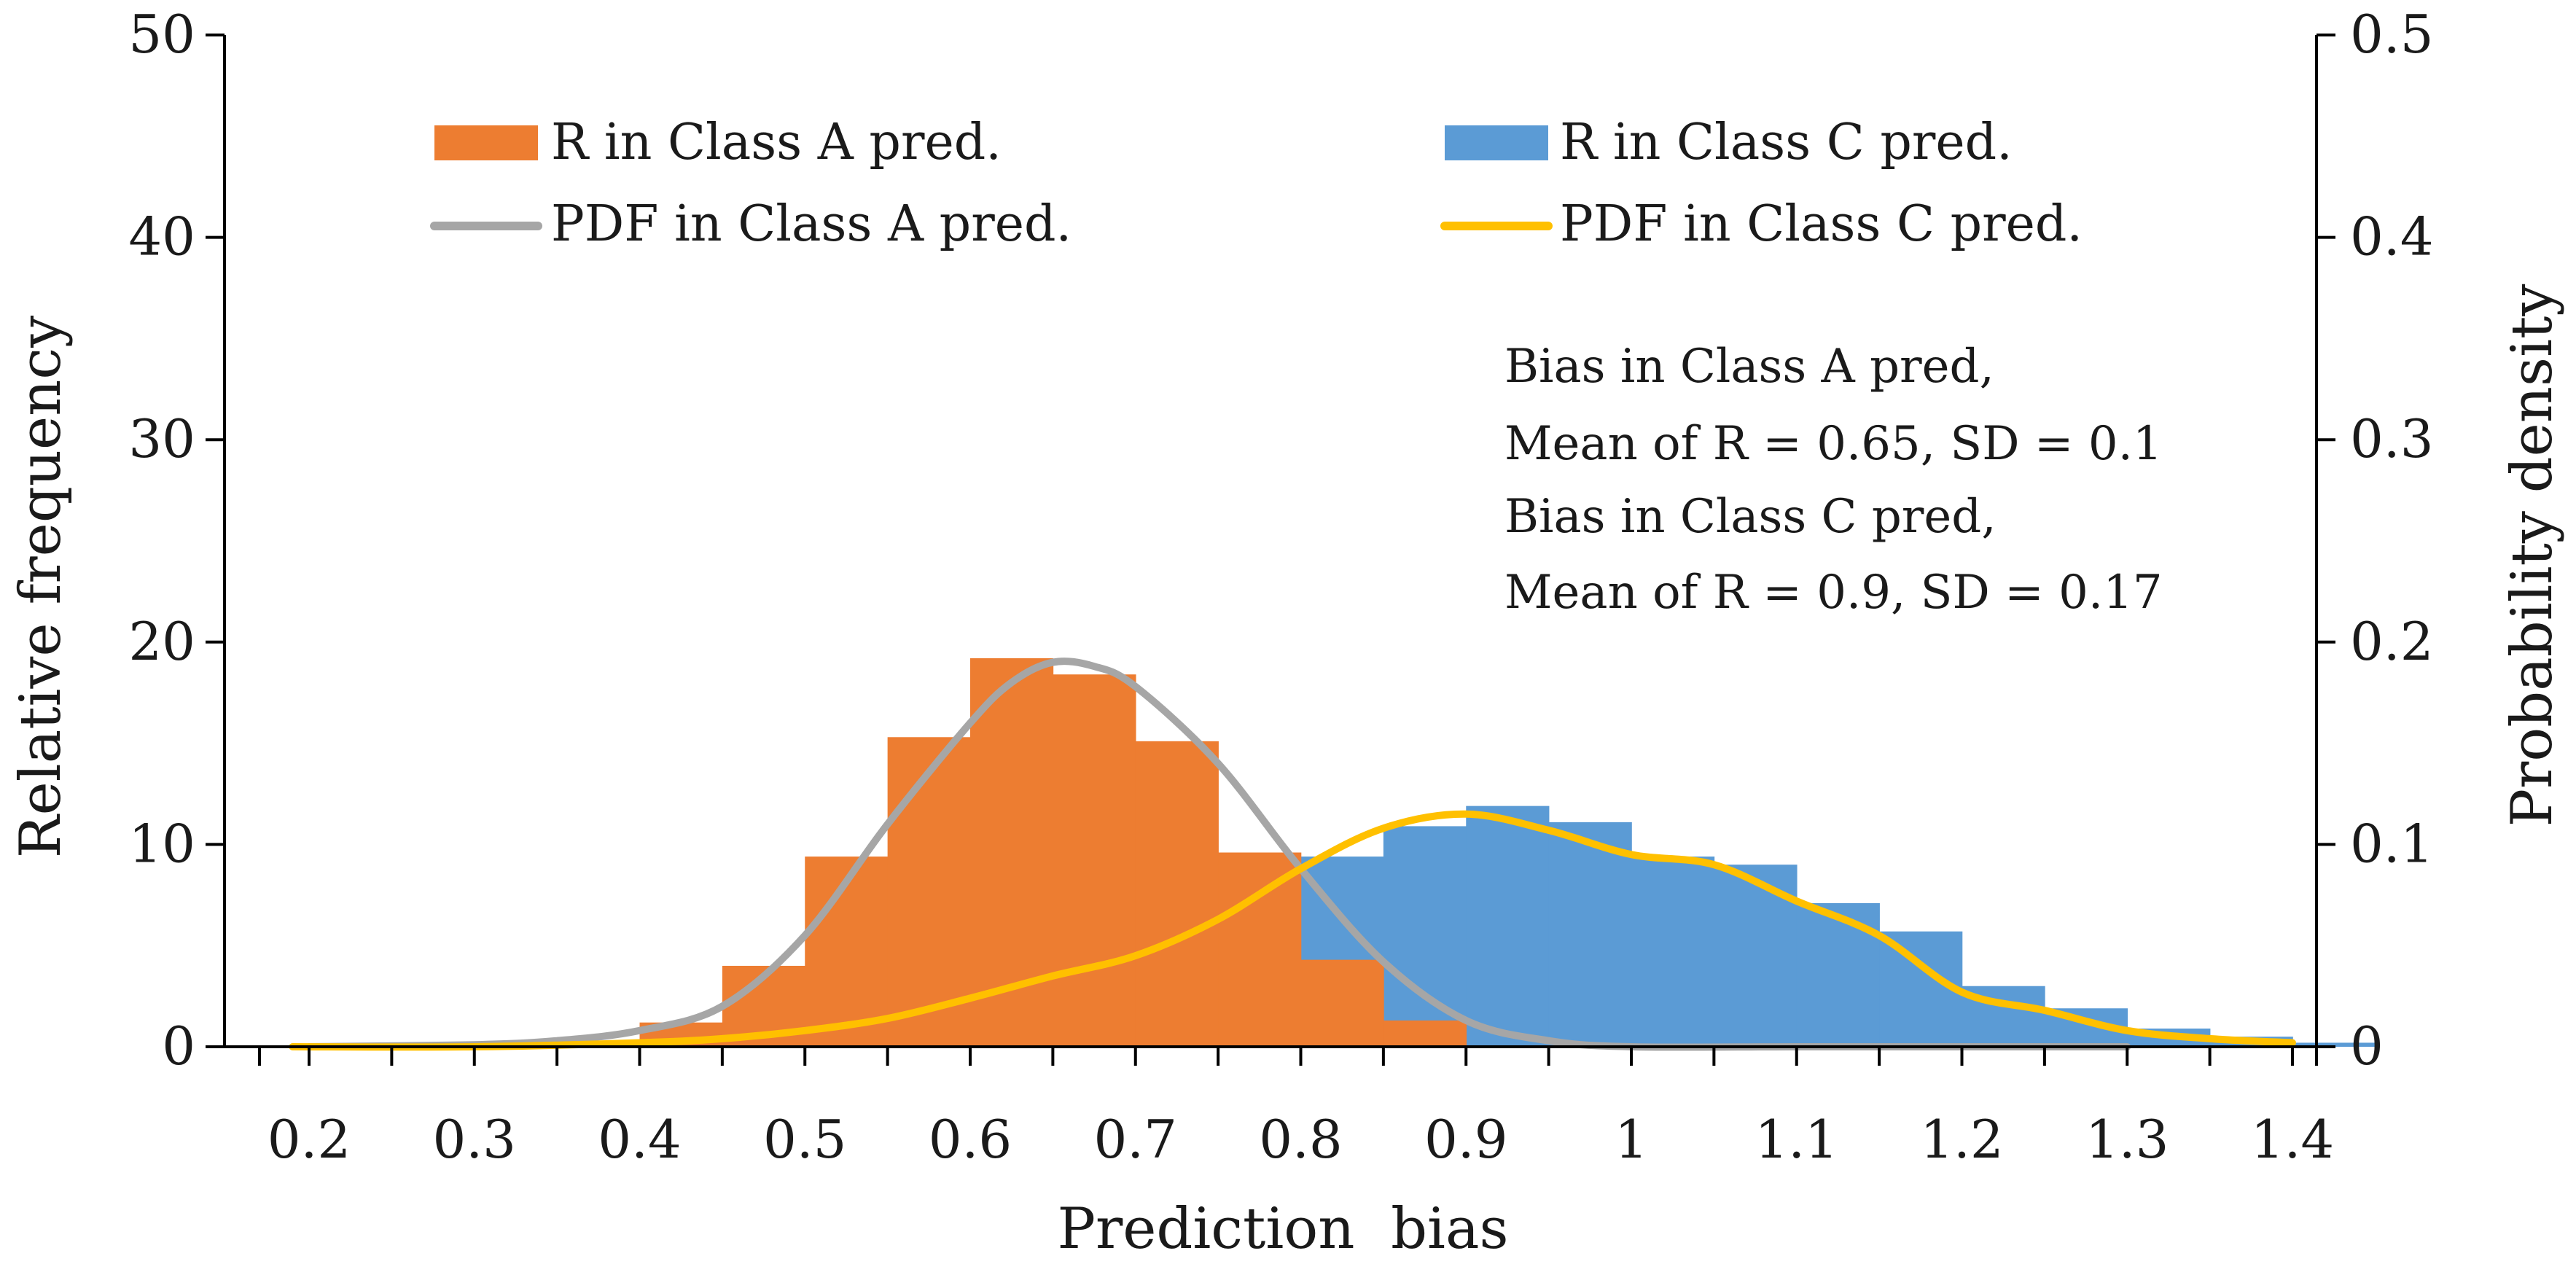 The image size is (2576, 1264). I want to click on y-left-tick-label-5: 50, so click(161, 34).